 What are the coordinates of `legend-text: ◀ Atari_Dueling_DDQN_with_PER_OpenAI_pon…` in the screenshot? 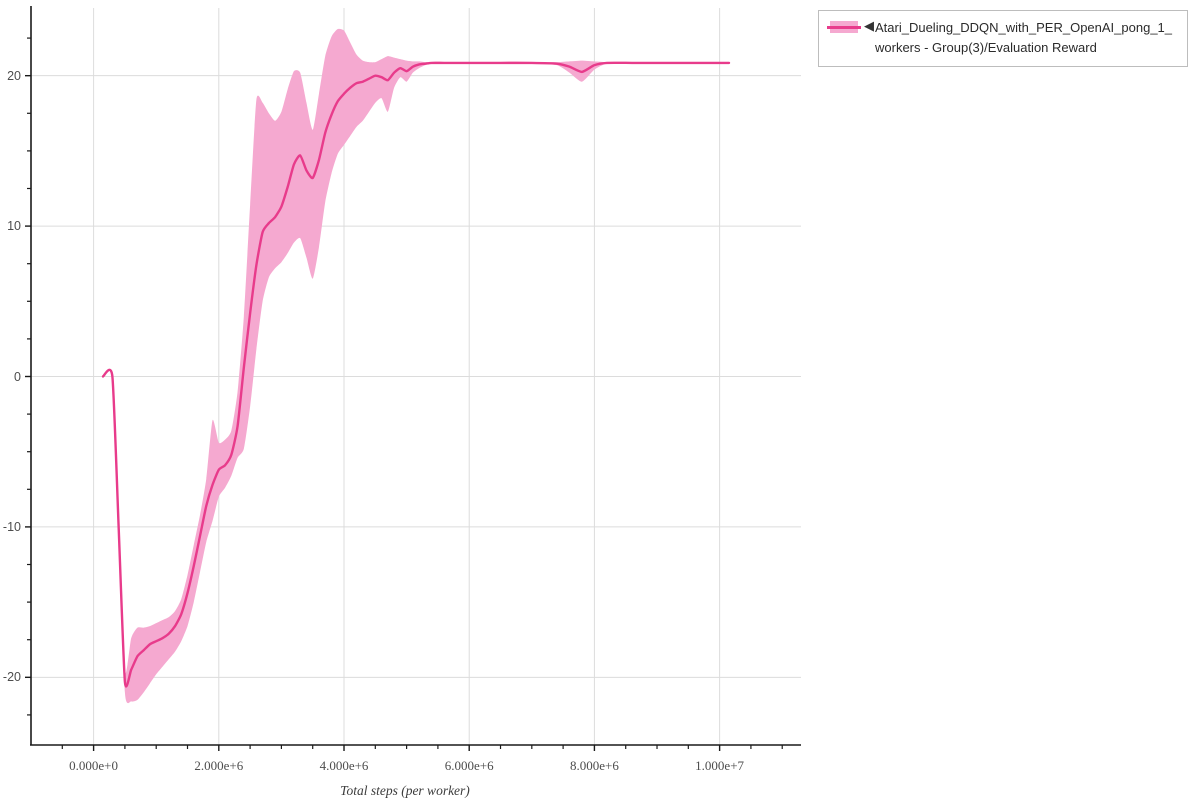 It's located at (1020, 38).